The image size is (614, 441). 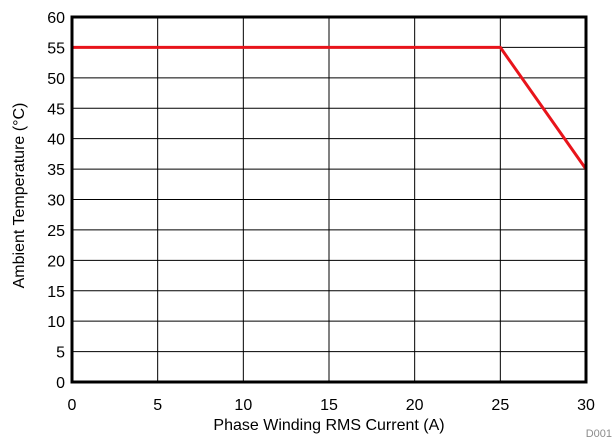 I want to click on x-tick-label-2: 10, so click(x=243, y=405).